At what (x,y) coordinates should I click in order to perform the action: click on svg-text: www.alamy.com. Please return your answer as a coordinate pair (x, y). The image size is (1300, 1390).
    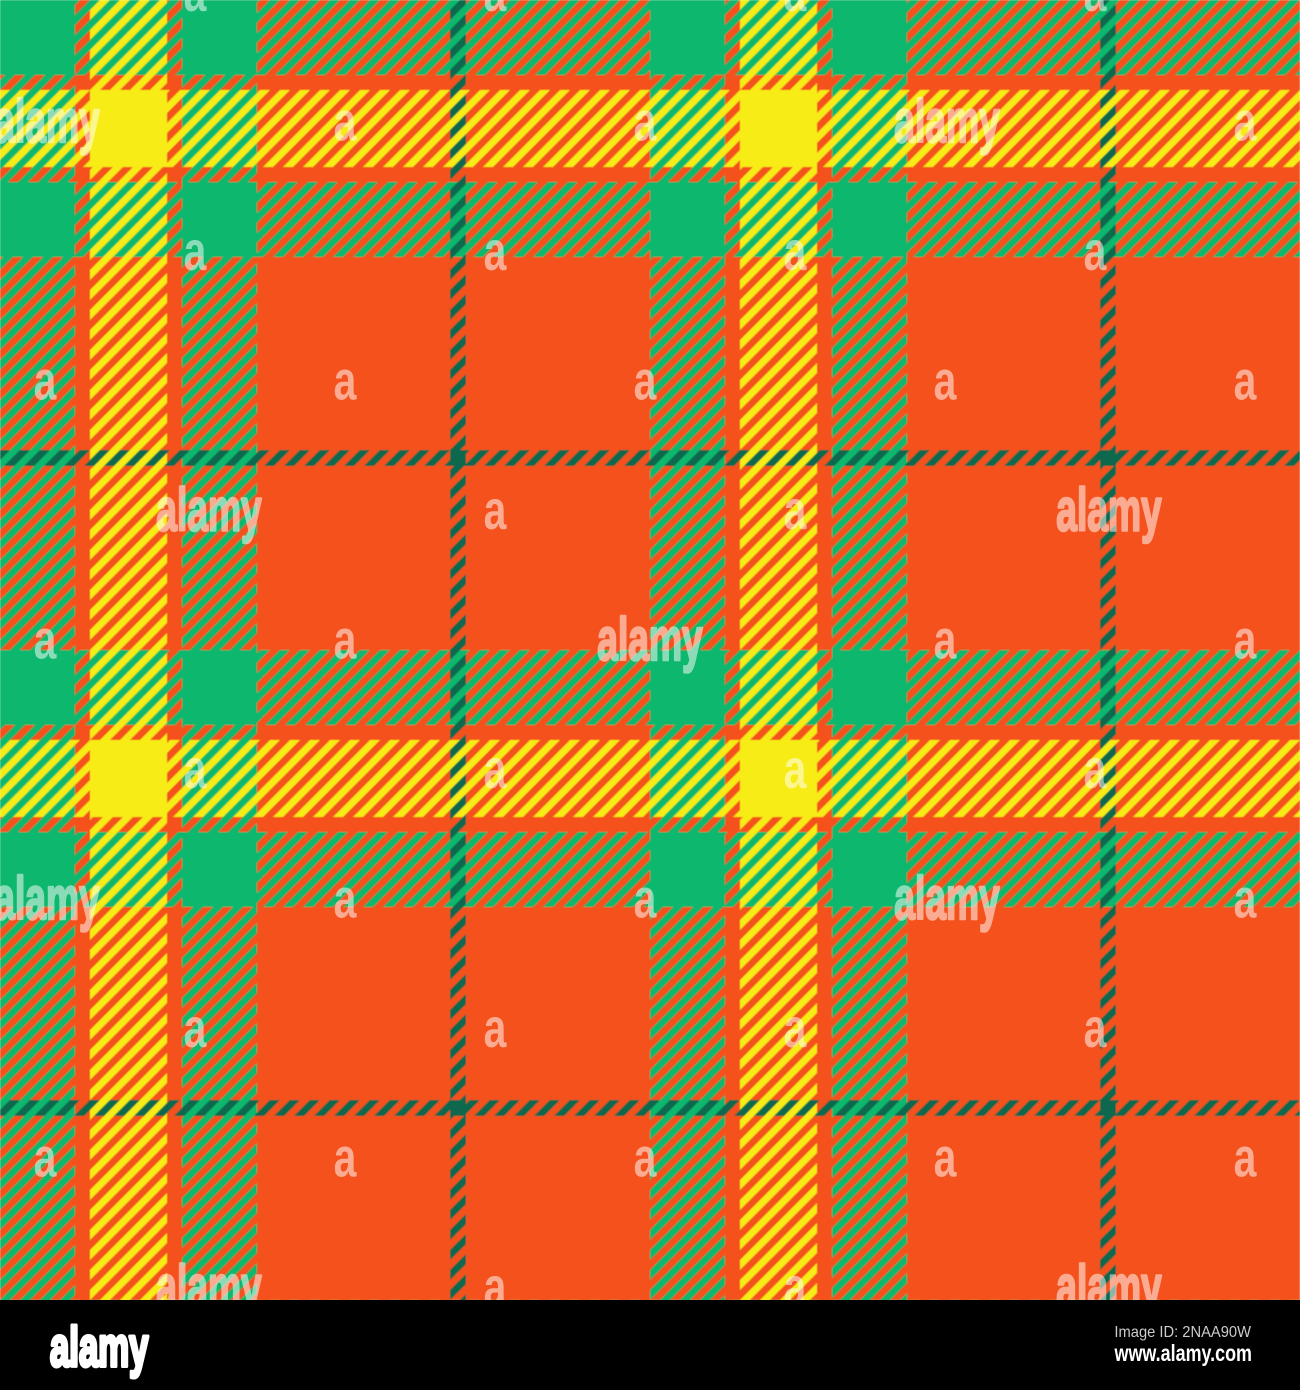
    Looking at the image, I should click on (1183, 1354).